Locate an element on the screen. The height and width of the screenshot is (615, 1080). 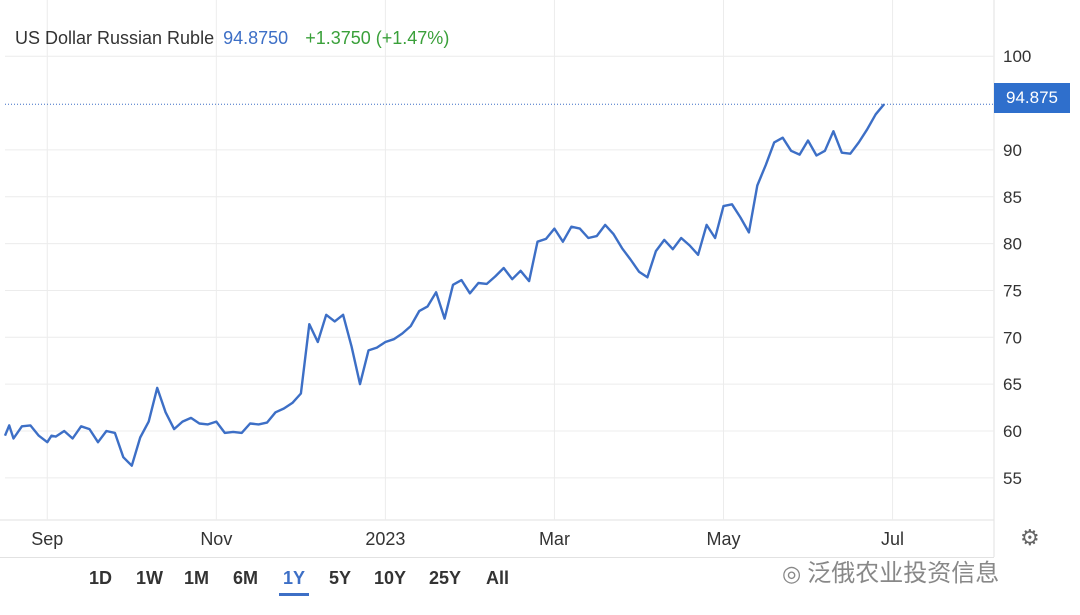
gear-icon: ⚙ is located at coordinates (1030, 538).